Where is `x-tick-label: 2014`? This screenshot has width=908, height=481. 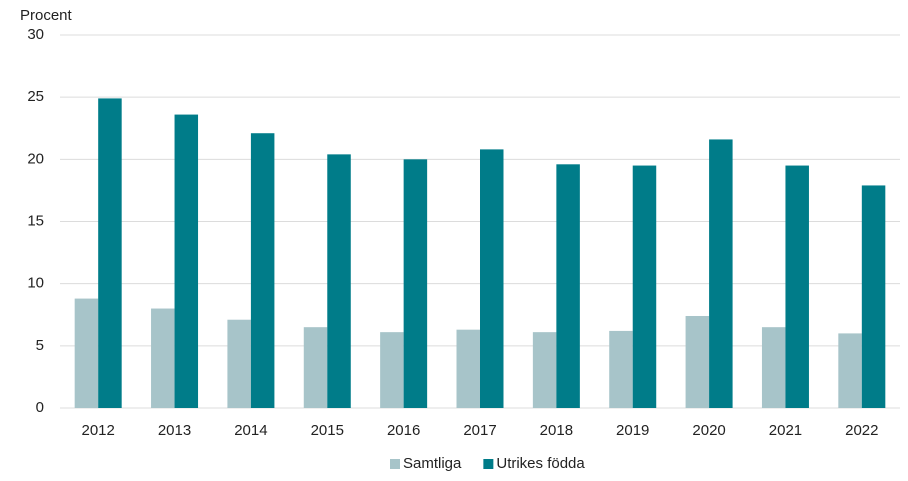 x-tick-label: 2014 is located at coordinates (250, 430).